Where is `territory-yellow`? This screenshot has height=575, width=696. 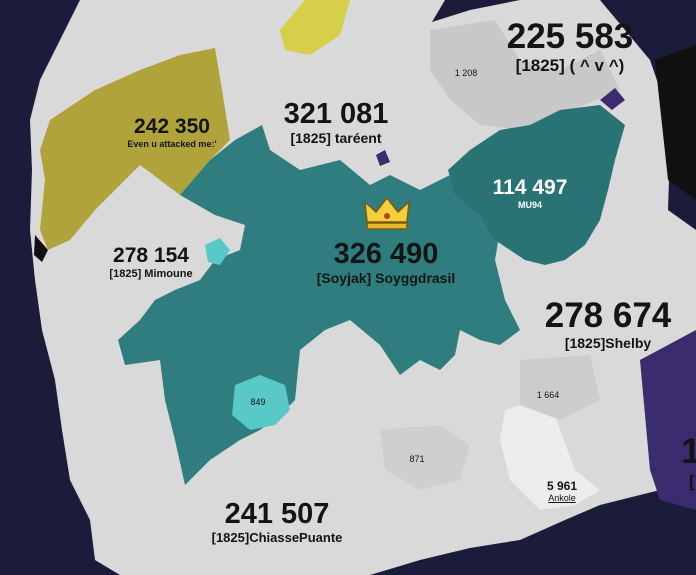 territory-yellow is located at coordinates (315, 27).